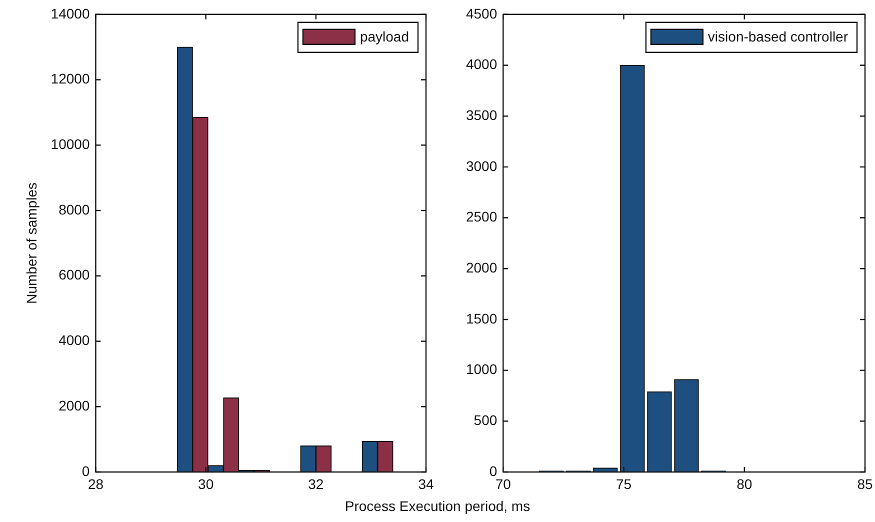 The height and width of the screenshot is (522, 875). Describe the element at coordinates (70, 144) in the screenshot. I see `y-tick-label: 10000` at that location.